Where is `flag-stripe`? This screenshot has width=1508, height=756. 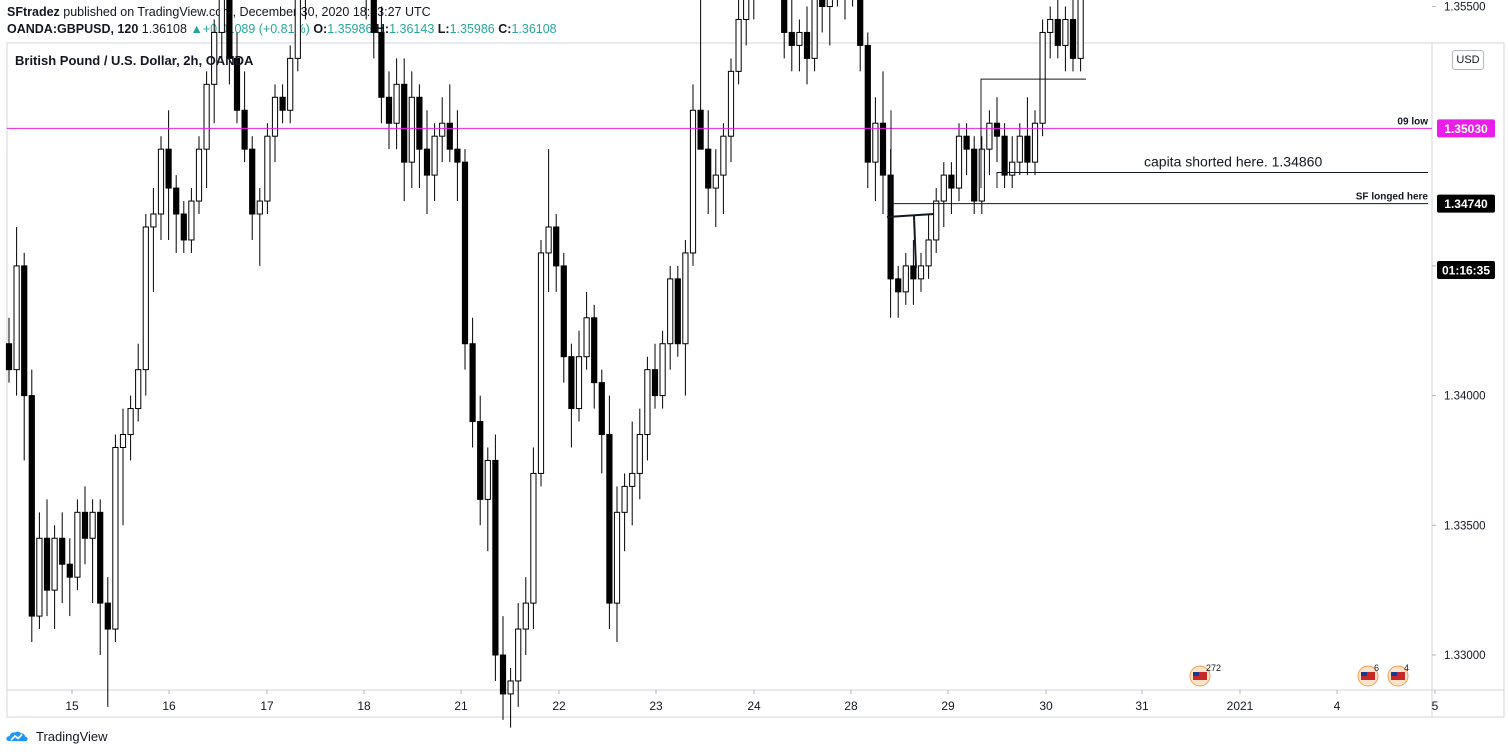 flag-stripe is located at coordinates (1398, 676).